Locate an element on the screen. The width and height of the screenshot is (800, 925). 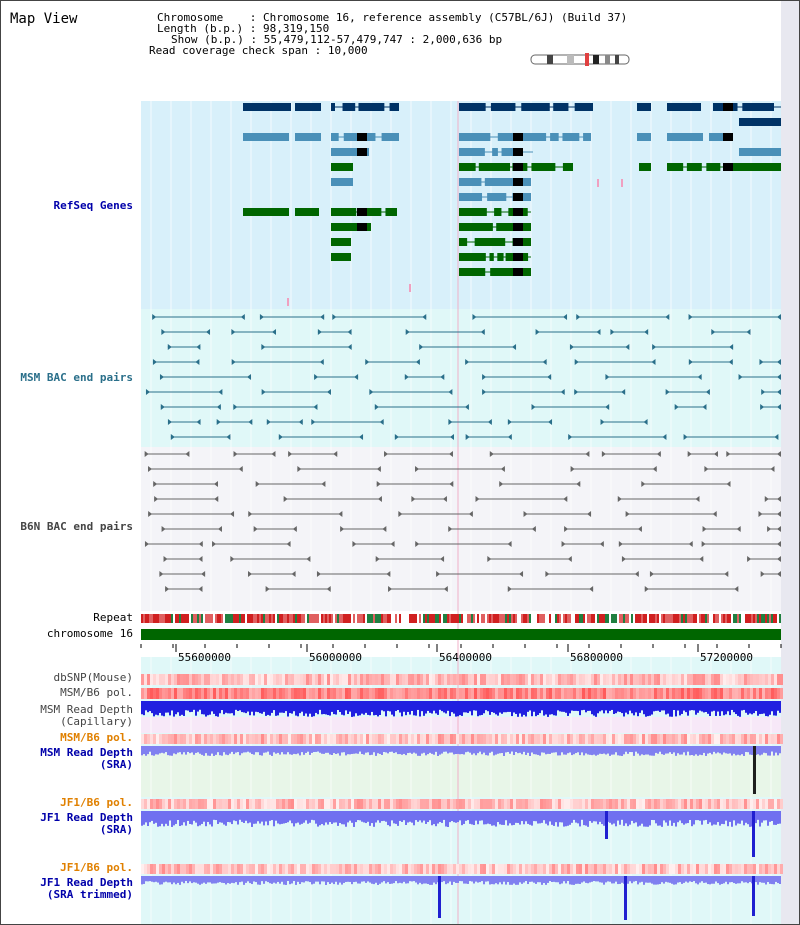
chromosome-bar is located at coordinates (461, 634).